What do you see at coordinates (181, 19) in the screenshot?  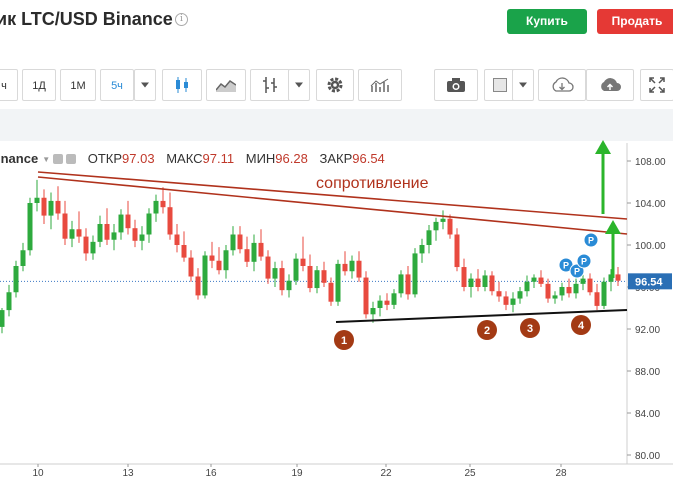 I see `info-icon: i` at bounding box center [181, 19].